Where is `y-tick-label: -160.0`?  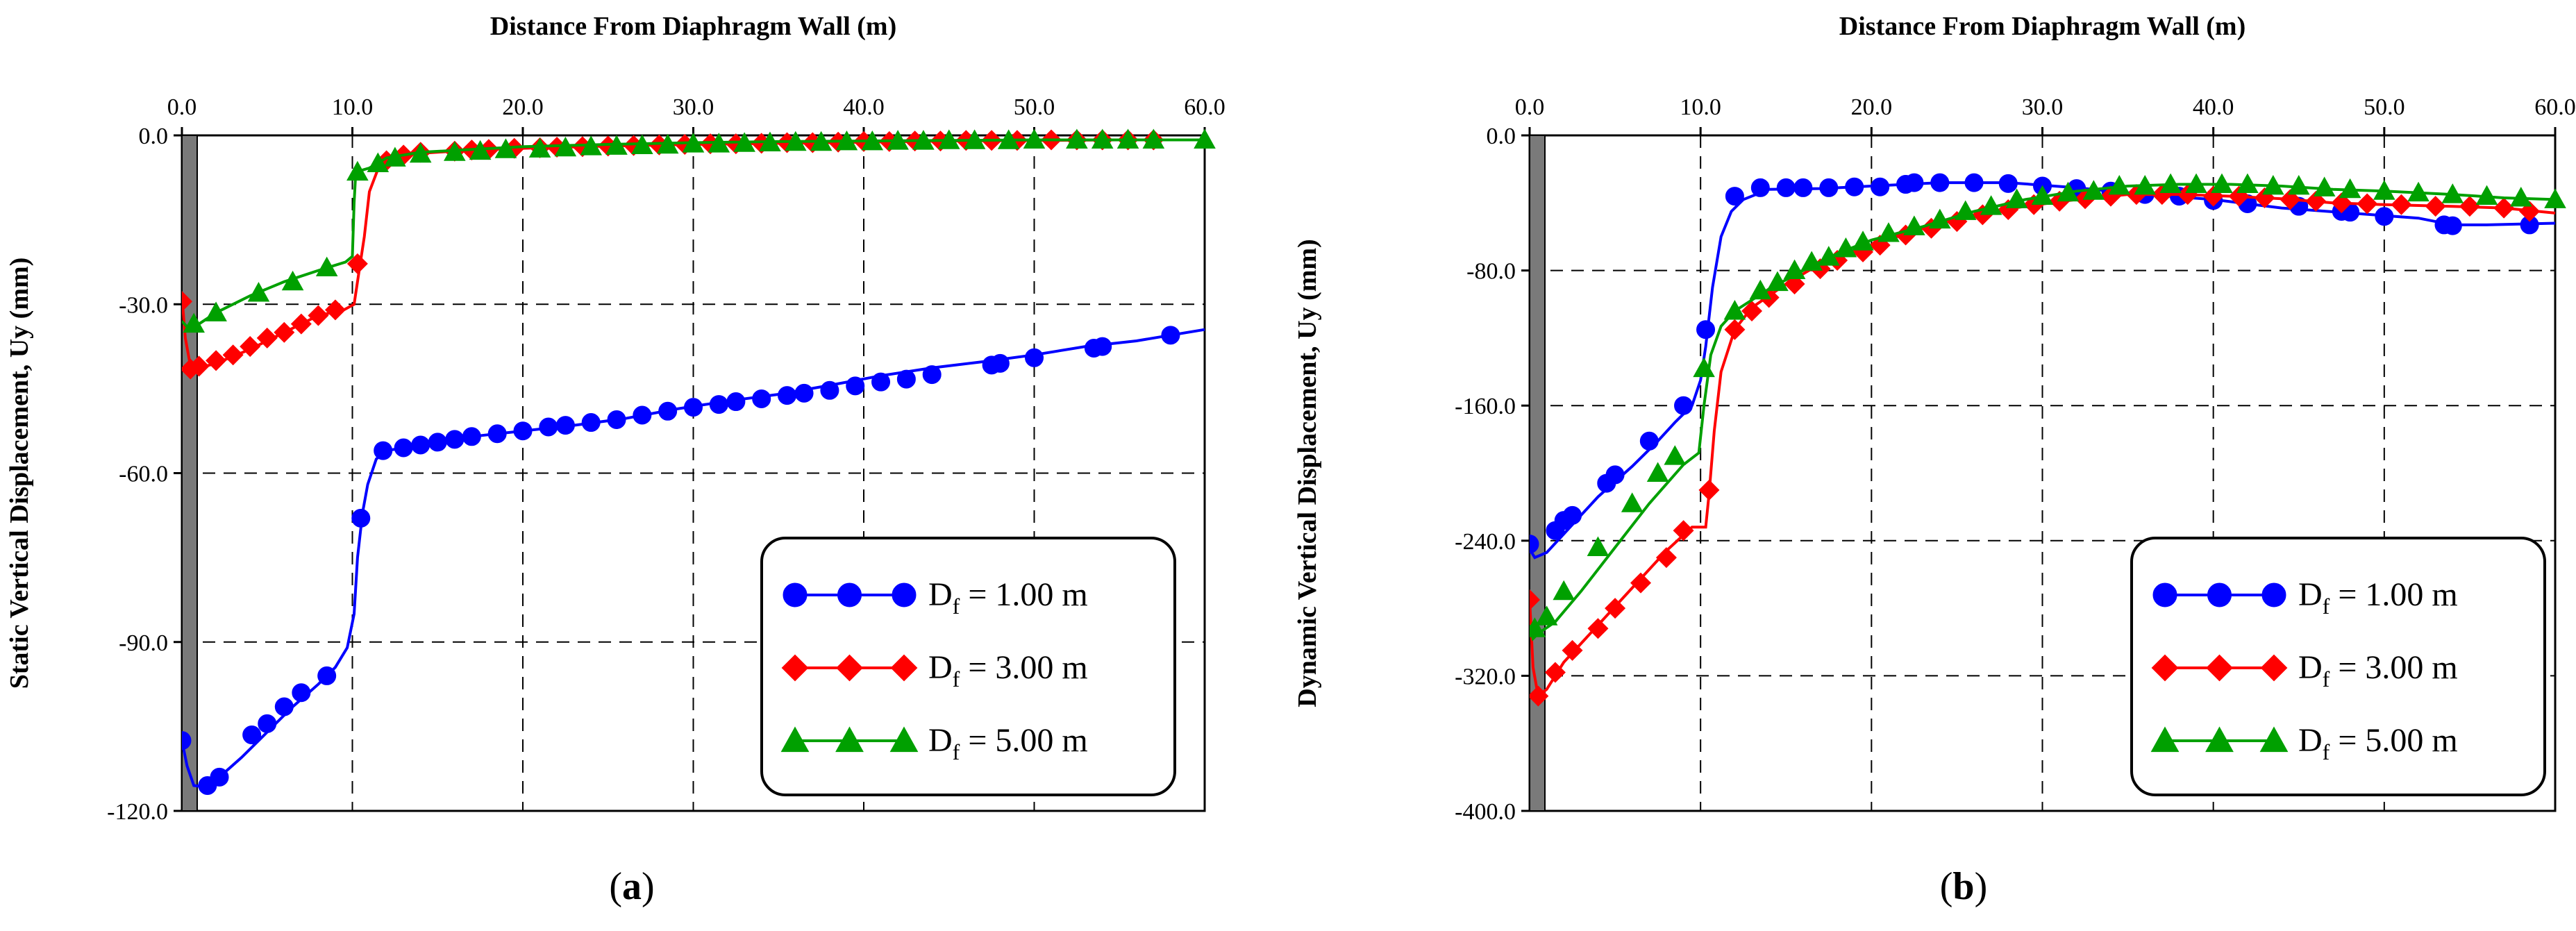
y-tick-label: -160.0 is located at coordinates (1485, 406).